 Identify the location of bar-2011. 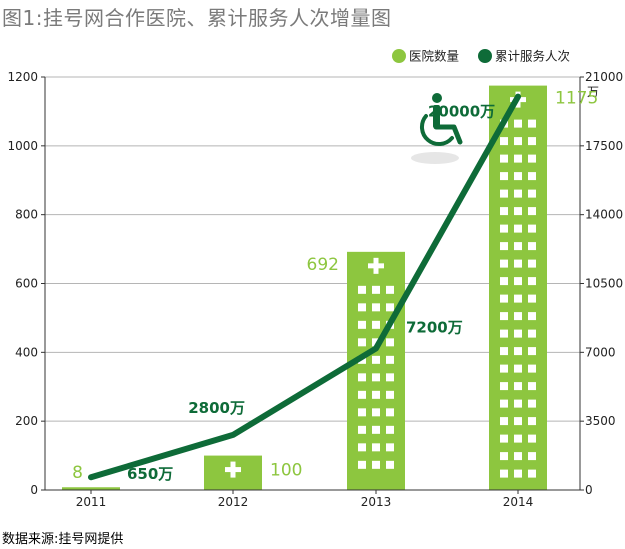
(91, 488).